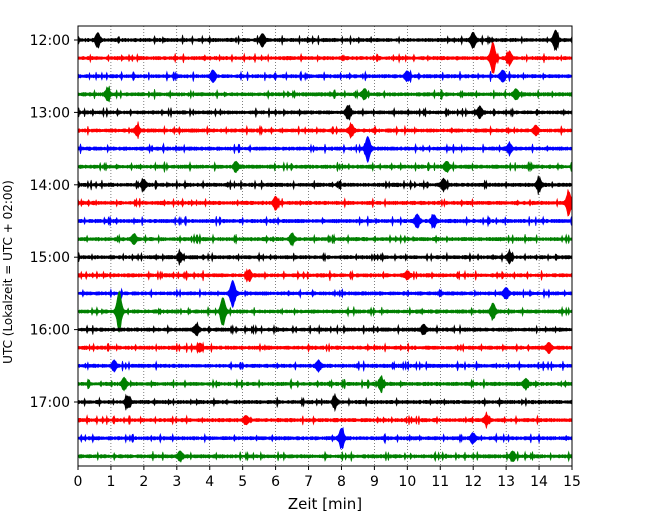  Describe the element at coordinates (572, 482) in the screenshot. I see `x-tick-label: 15` at that location.